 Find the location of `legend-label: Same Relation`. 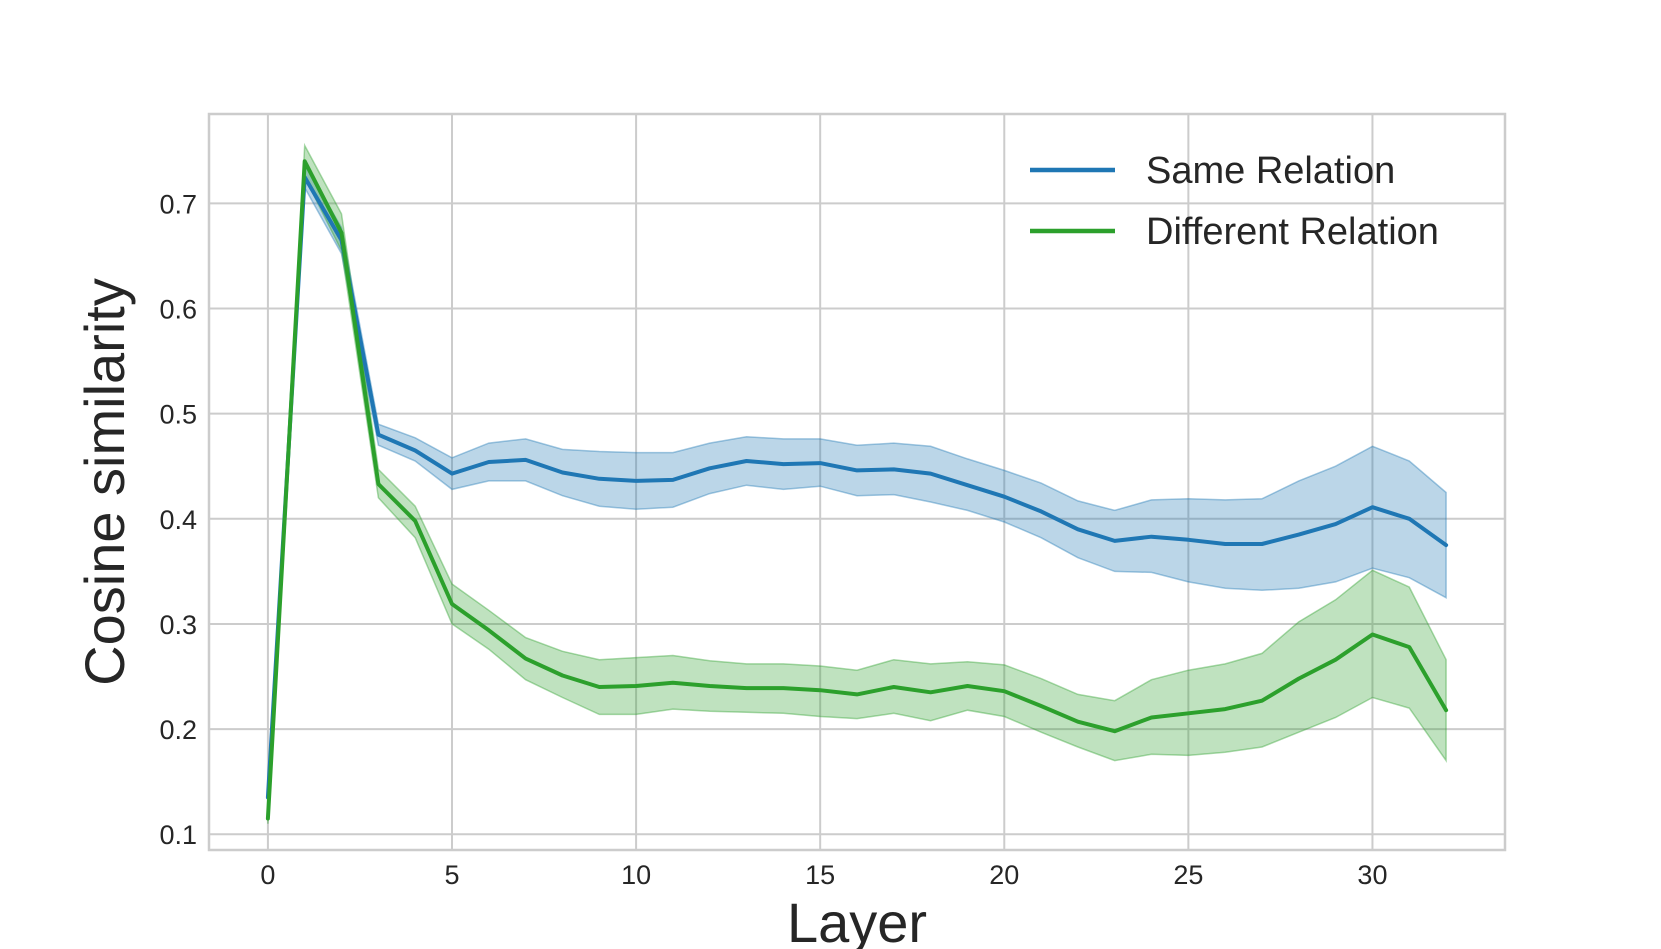

legend-label: Same Relation is located at coordinates (1270, 171).